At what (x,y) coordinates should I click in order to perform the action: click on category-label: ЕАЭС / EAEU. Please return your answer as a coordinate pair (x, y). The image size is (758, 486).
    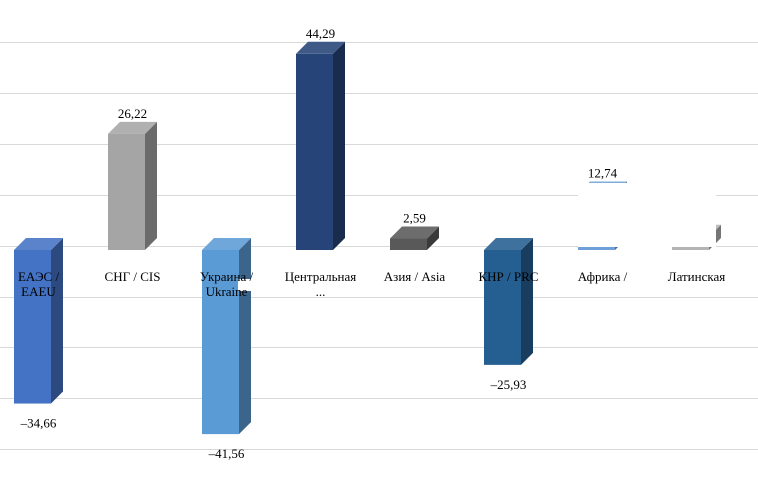
    Looking at the image, I should click on (39, 284).